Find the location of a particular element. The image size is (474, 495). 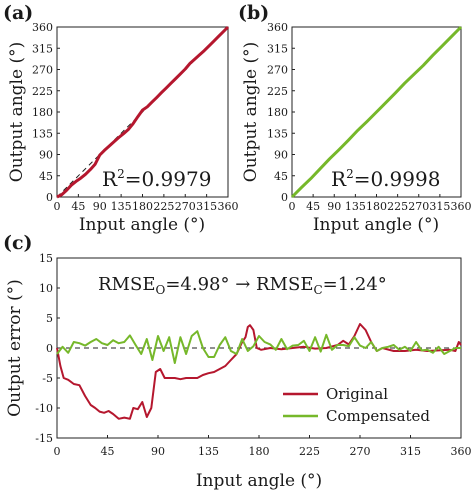

panel-c-y-ticks: -15 -10 -5 0 5 10 15 is located at coordinates (47, 348).